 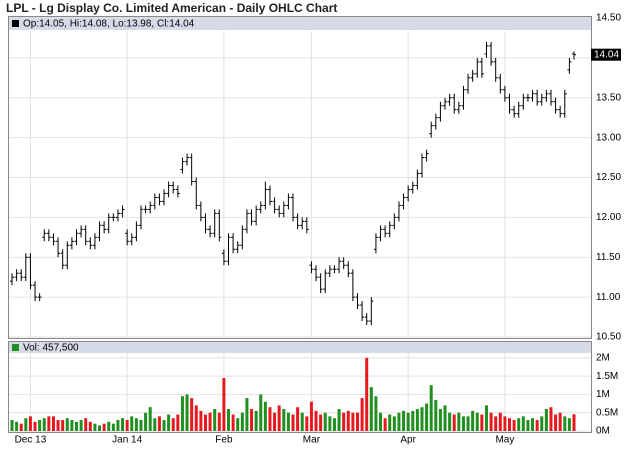 What do you see at coordinates (607, 412) in the screenshot?
I see `volume-tick-label: 0.5M` at bounding box center [607, 412].